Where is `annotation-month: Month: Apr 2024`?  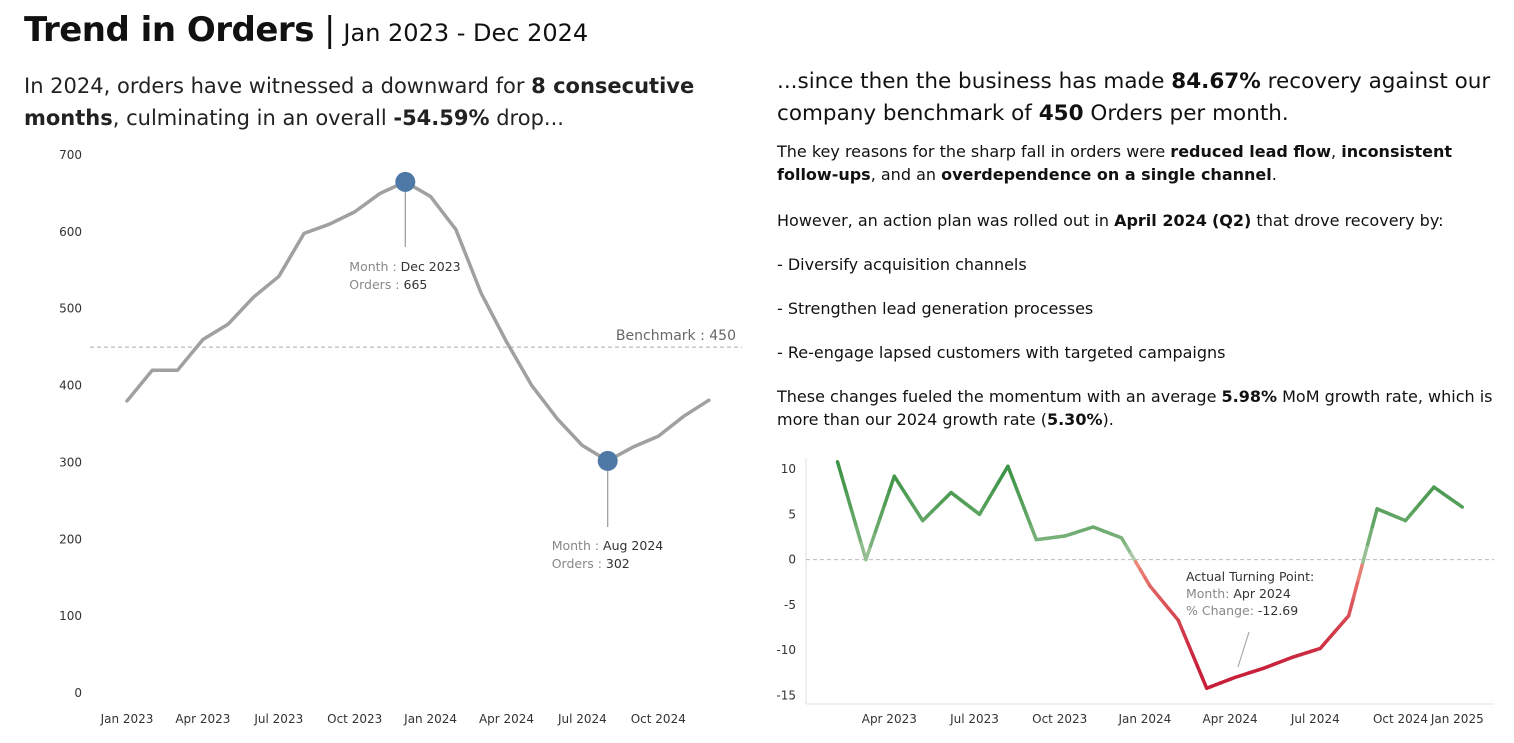
annotation-month: Month: Apr 2024 is located at coordinates (1238, 593).